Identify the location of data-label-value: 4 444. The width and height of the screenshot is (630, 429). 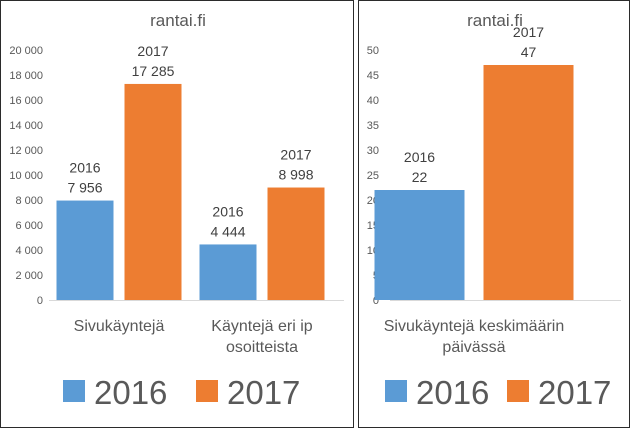
(227, 231).